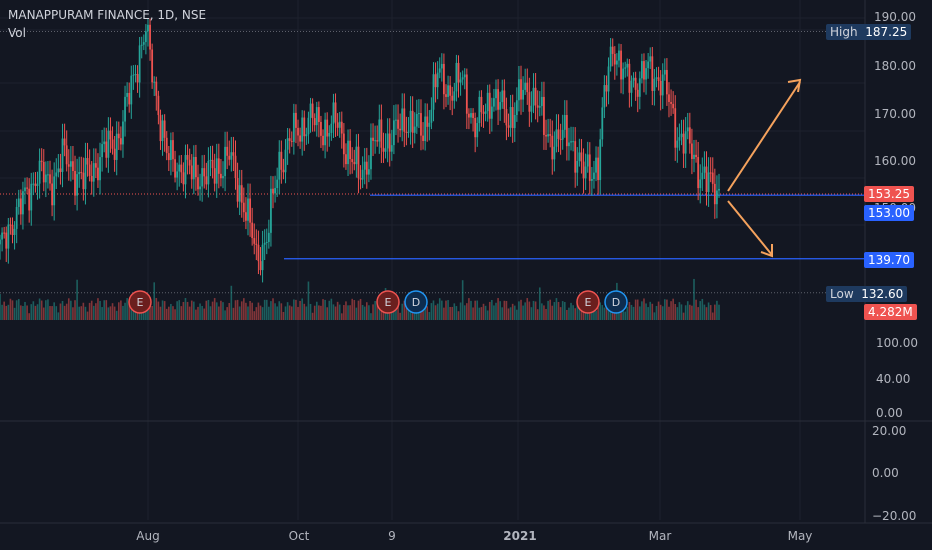  What do you see at coordinates (519, 536) in the screenshot?
I see `time-axis-label: 2021` at bounding box center [519, 536].